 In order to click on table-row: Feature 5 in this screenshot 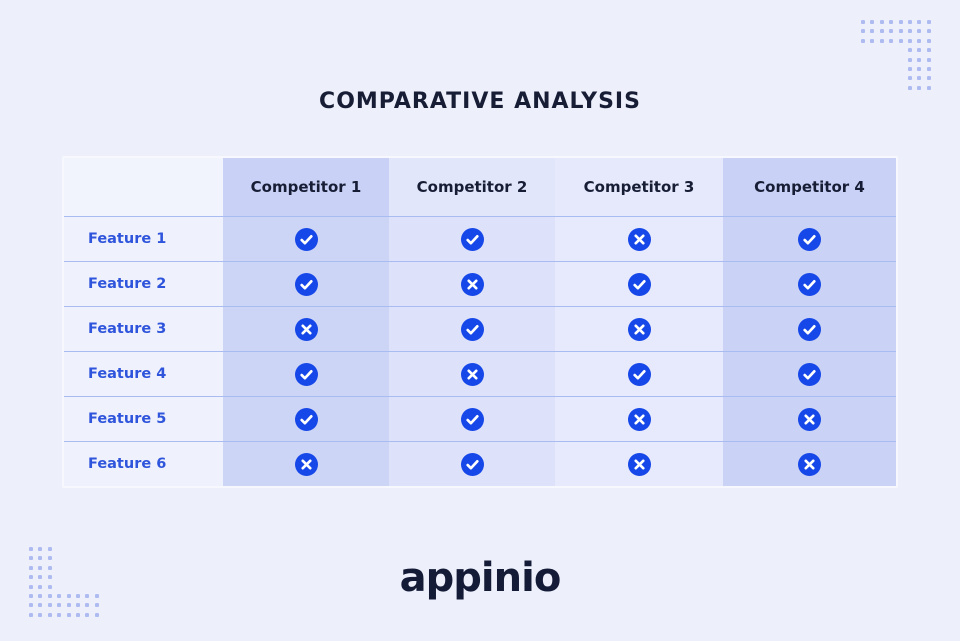, I will do `click(480, 418)`.